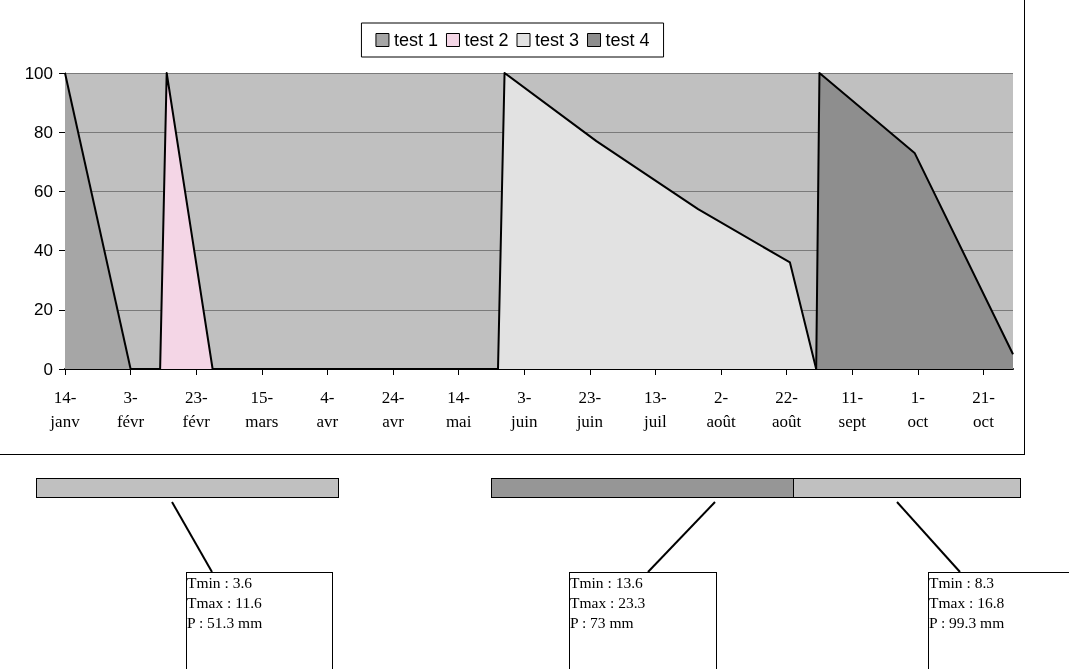 The image size is (1069, 669). I want to click on y-tick-label: 100, so click(38, 73).